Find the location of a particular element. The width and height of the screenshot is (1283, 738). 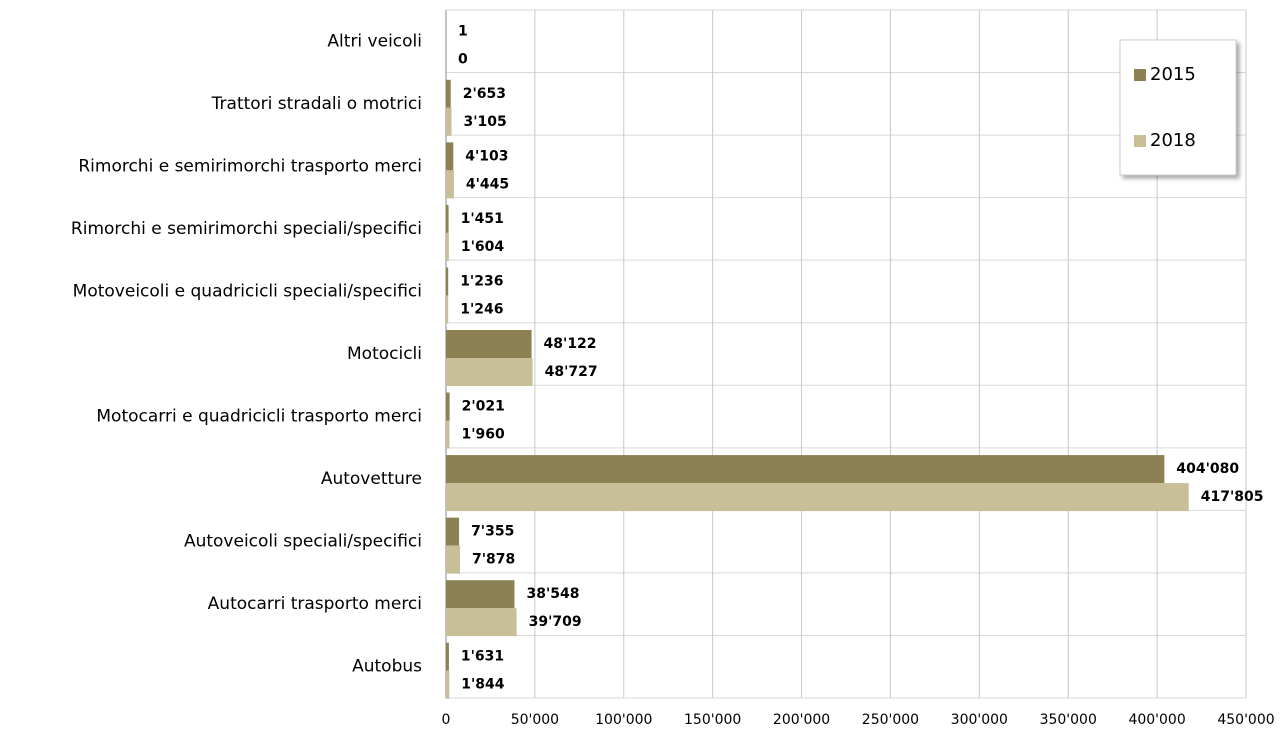

data-label: 1'631 is located at coordinates (482, 657).